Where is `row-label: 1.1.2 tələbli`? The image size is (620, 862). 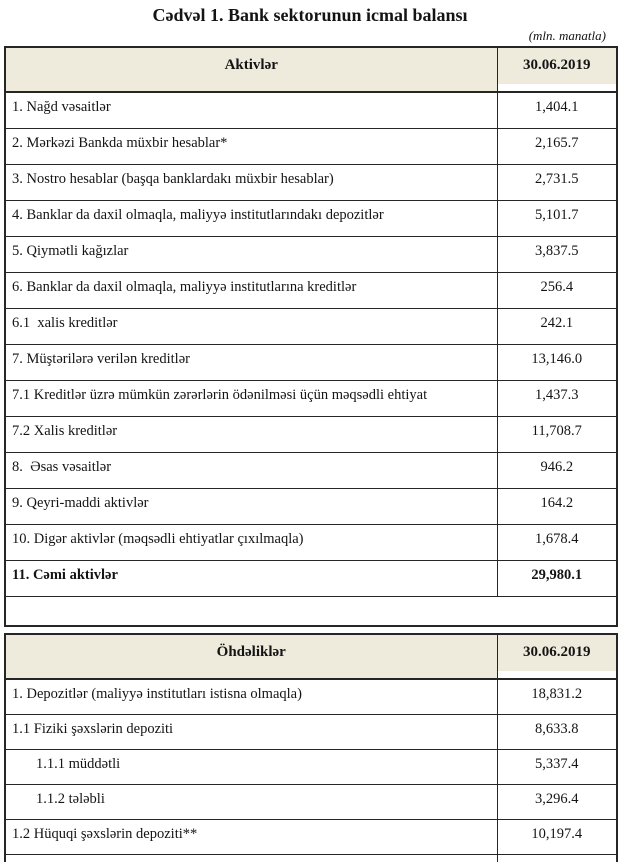
row-label: 1.1.2 tələbli is located at coordinates (251, 802).